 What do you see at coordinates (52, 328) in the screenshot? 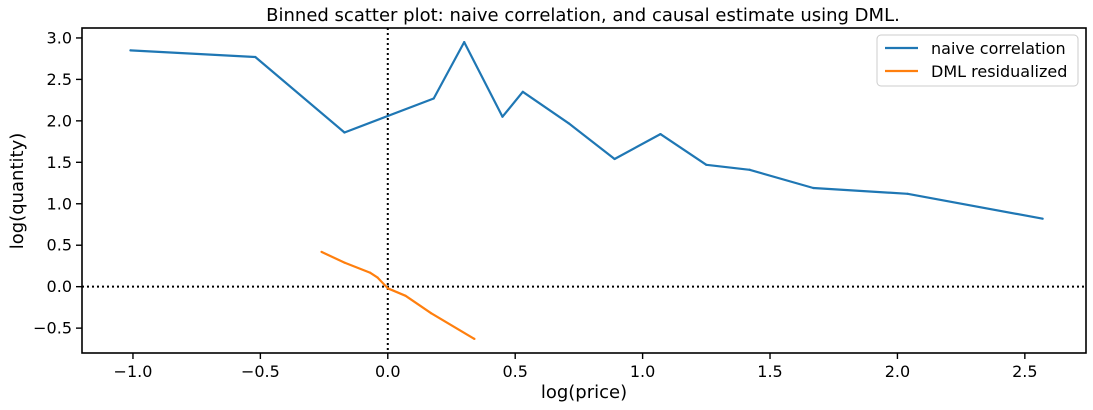
I see `y-tick-label: −0.5` at bounding box center [52, 328].